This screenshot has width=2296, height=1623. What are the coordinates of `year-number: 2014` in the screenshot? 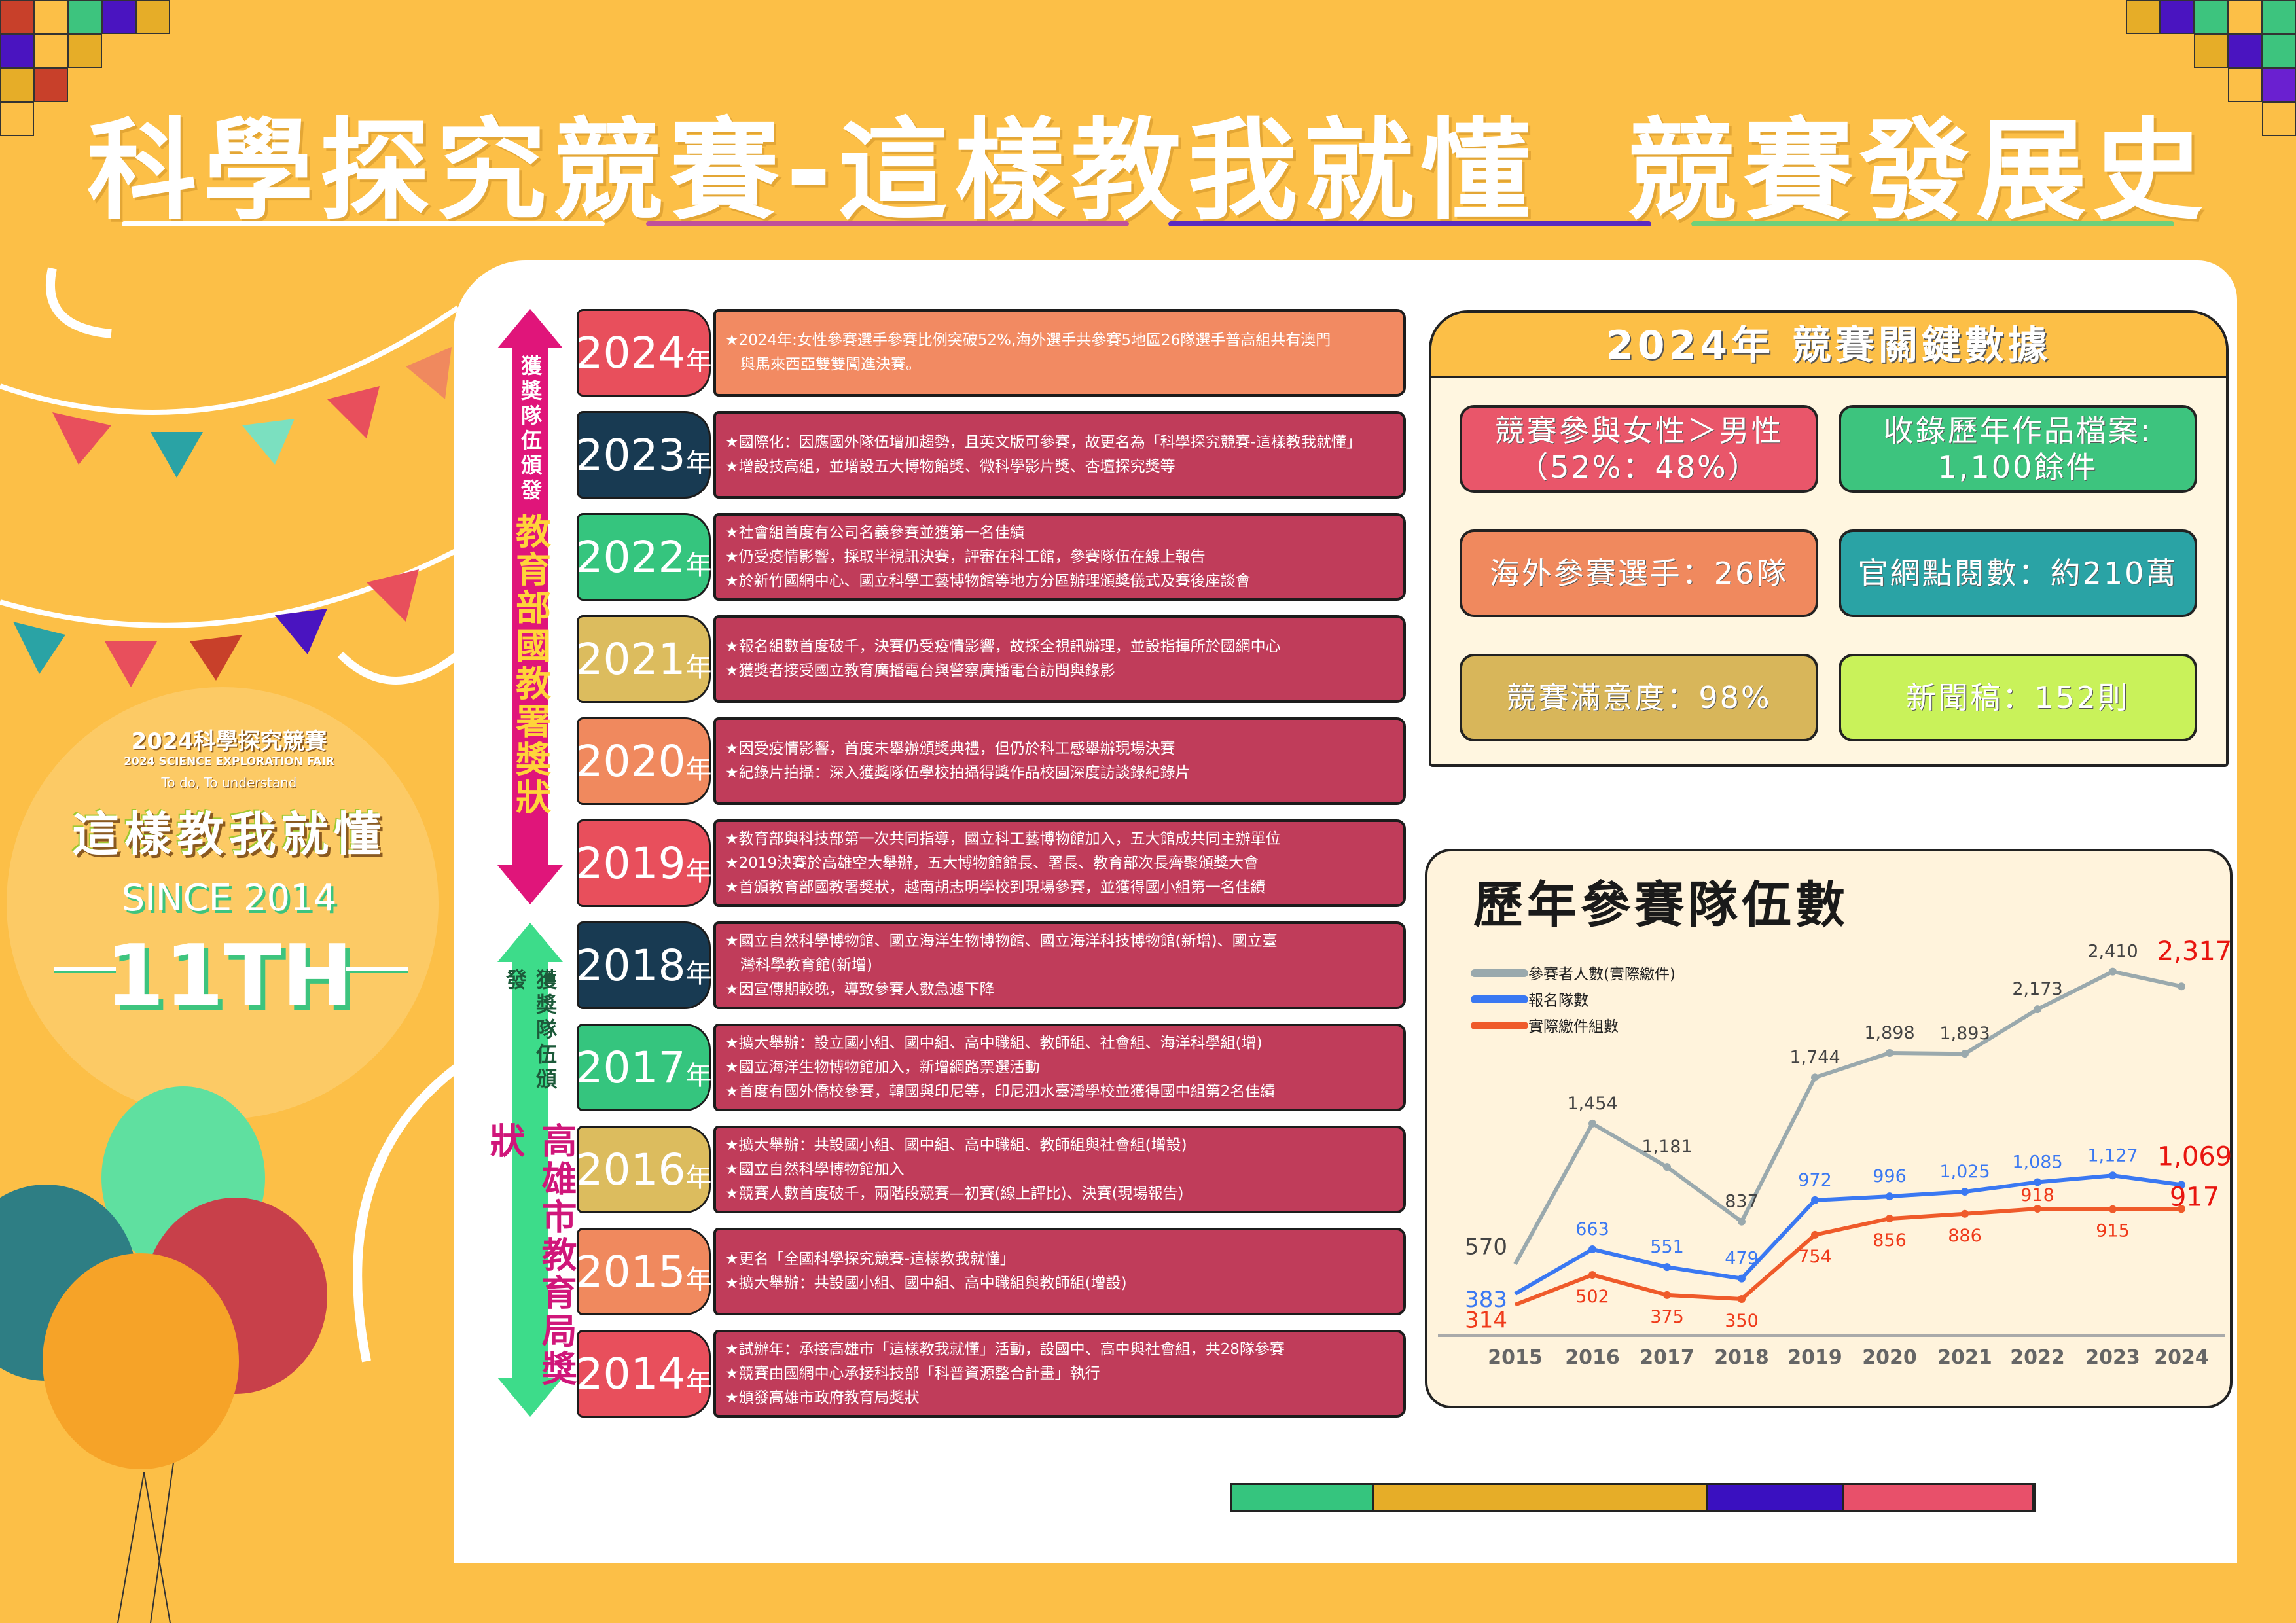 It's located at (630, 1373).